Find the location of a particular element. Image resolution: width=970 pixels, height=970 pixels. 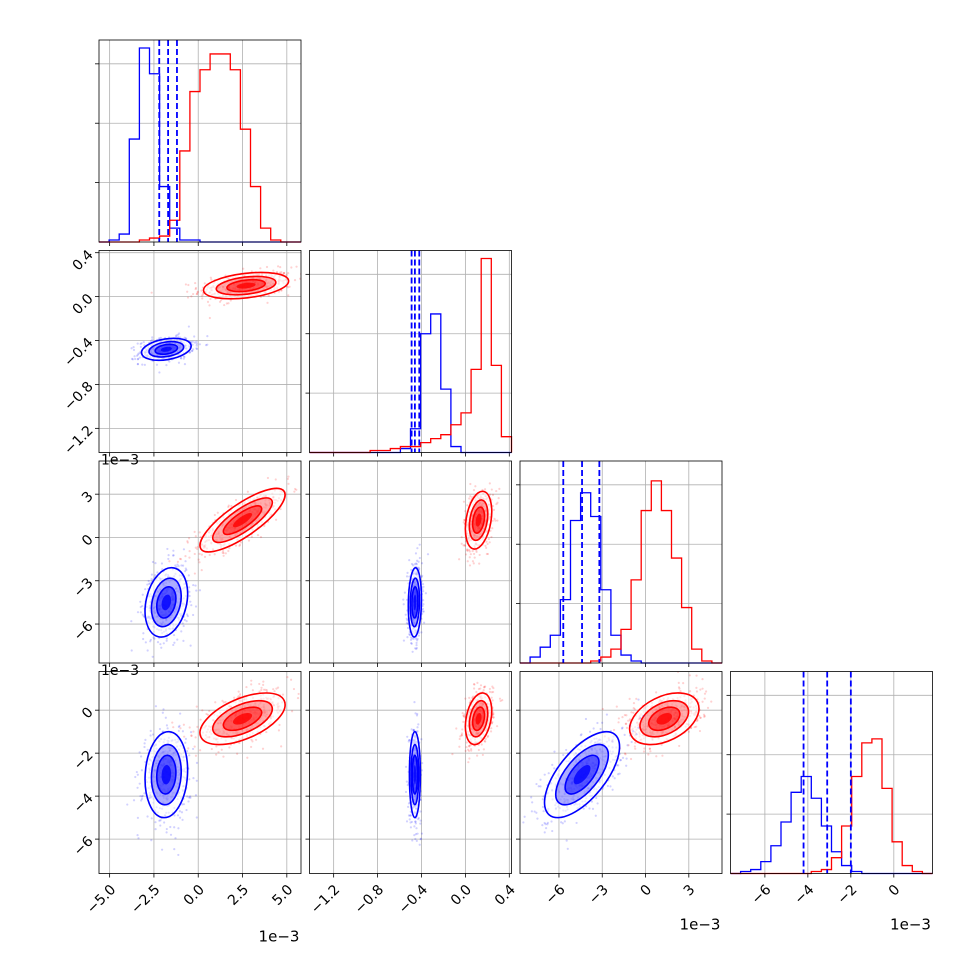

axes-frame is located at coordinates (200, 562).